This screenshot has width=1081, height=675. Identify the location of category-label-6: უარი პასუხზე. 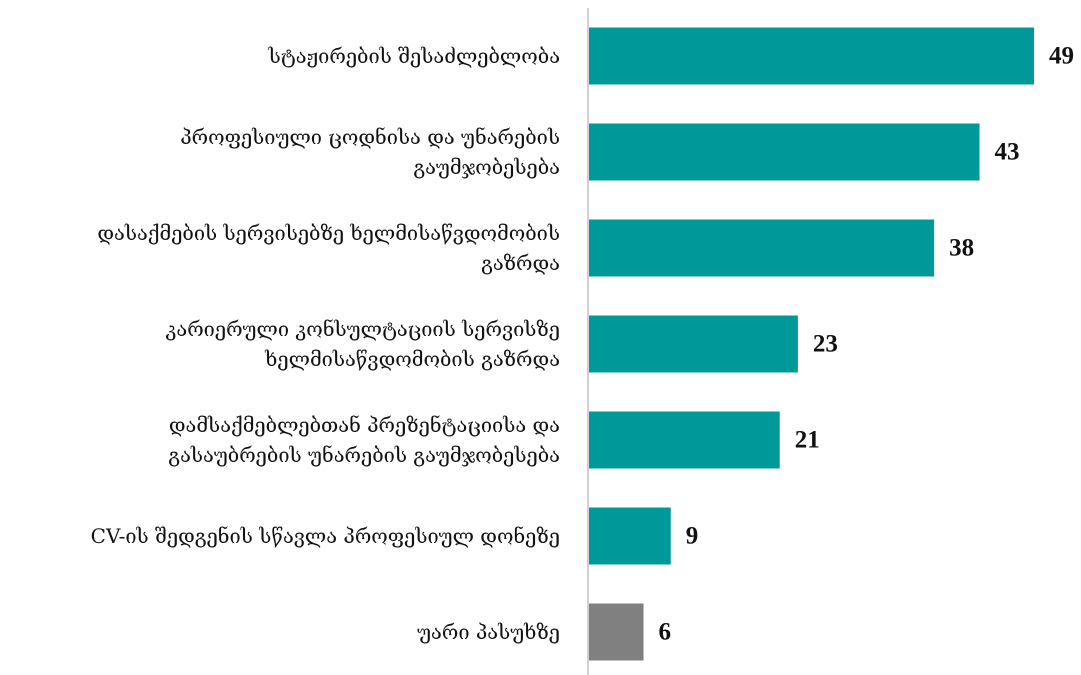
(488, 632).